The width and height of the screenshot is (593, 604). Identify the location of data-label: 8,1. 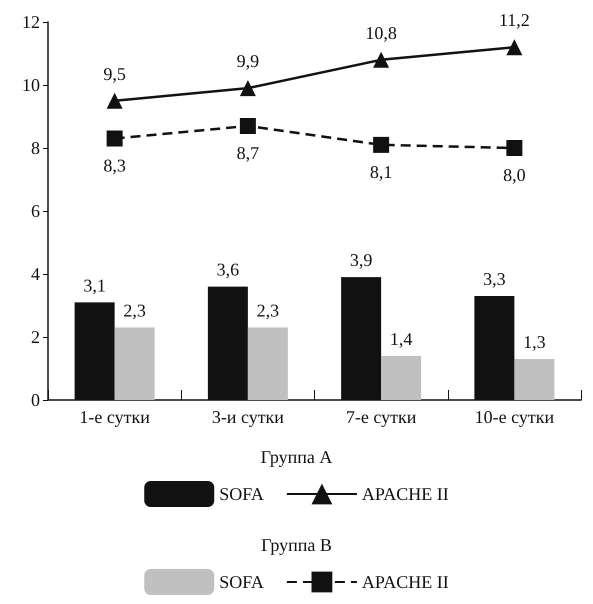
(381, 172).